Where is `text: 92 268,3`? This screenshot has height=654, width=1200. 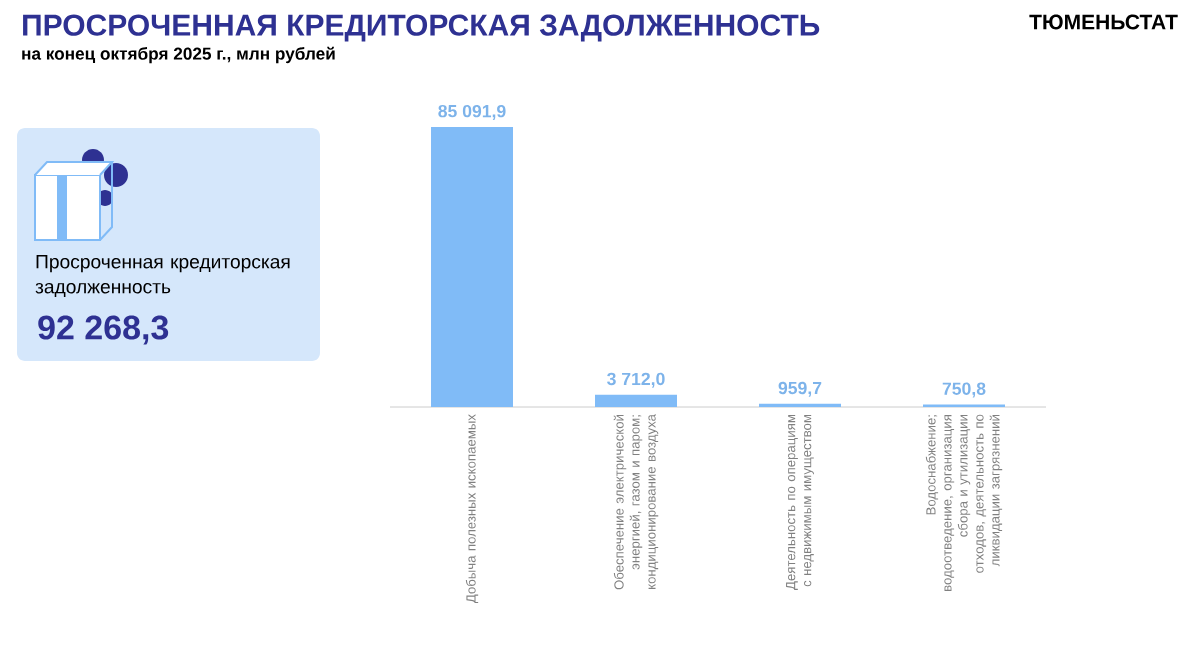 text: 92 268,3 is located at coordinates (103, 330).